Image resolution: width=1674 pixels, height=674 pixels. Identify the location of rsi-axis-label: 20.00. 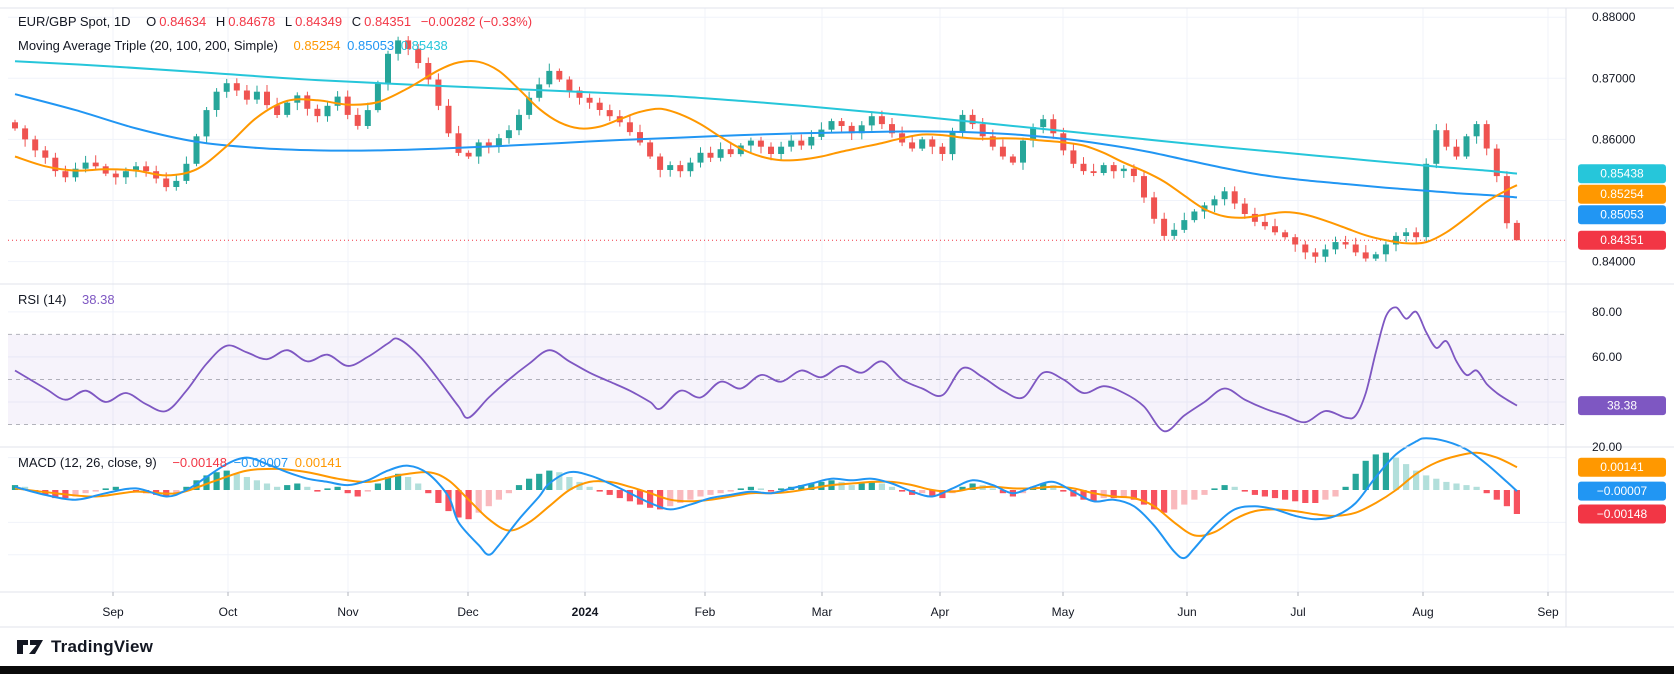
(1607, 447).